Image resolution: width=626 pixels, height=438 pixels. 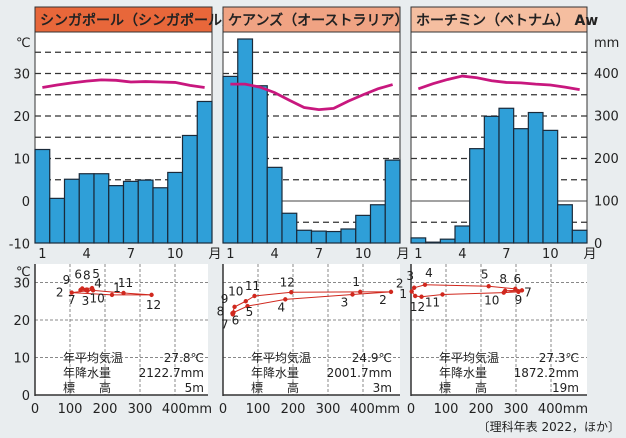 I want to click on month-unit: 月, so click(x=214, y=254).